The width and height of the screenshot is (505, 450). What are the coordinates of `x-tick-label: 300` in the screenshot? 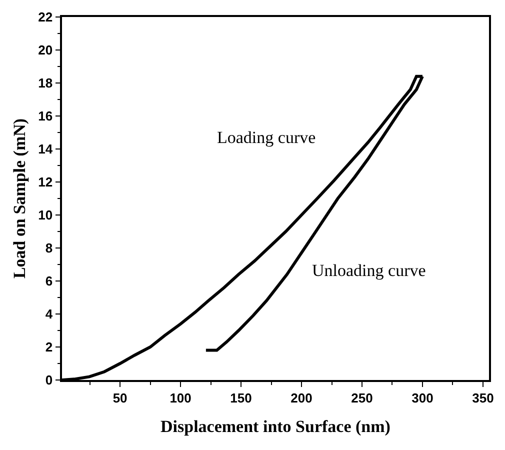 It's located at (423, 398).